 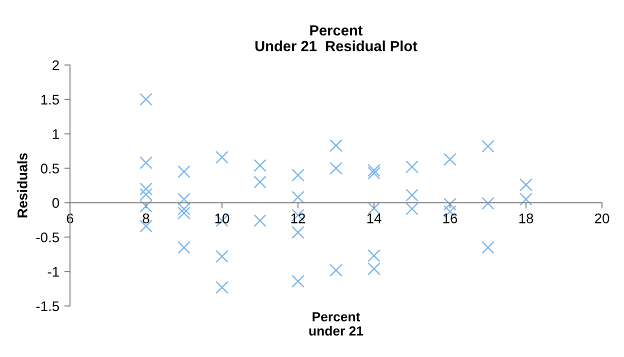 What do you see at coordinates (48, 306) in the screenshot?
I see `y-tick-label: -1.5` at bounding box center [48, 306].